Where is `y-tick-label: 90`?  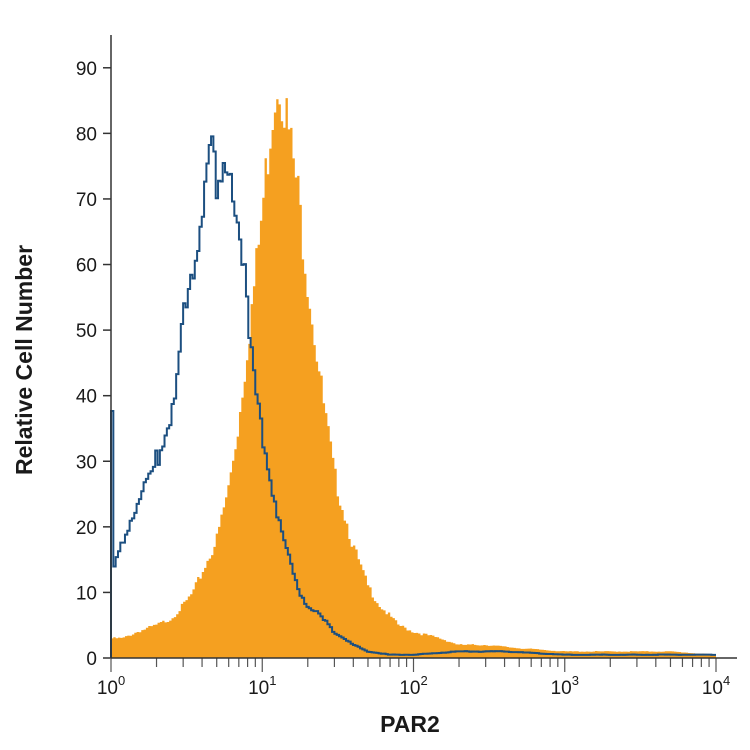
y-tick-label: 90 is located at coordinates (86, 69).